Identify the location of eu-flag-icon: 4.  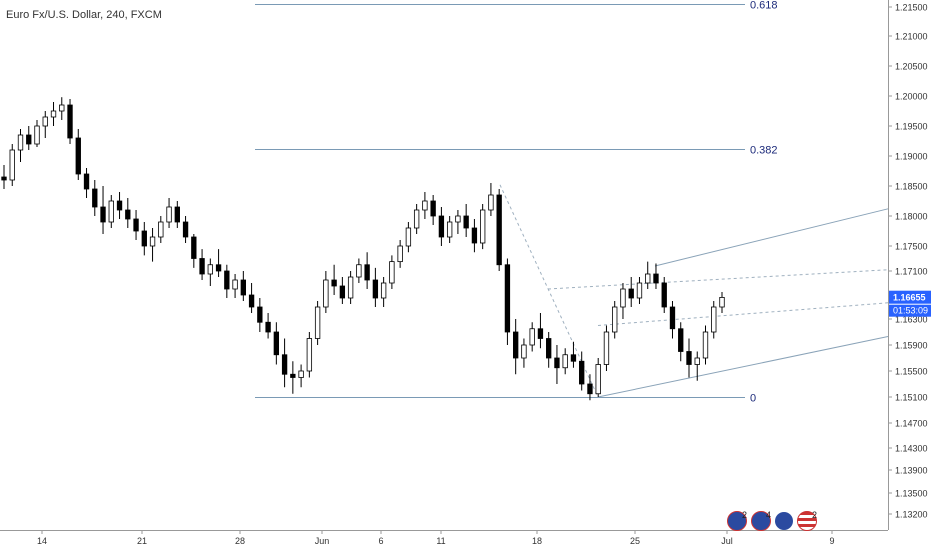
(761, 520).